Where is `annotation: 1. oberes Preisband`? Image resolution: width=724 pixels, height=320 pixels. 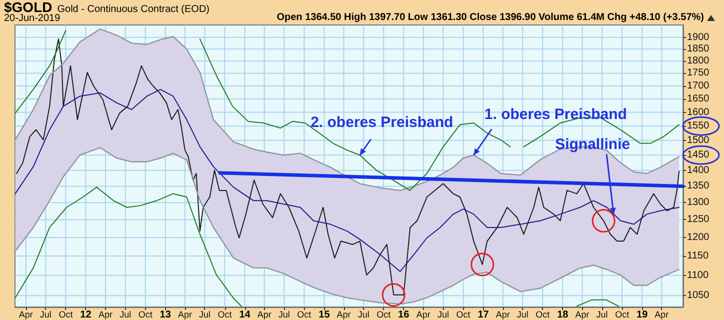 annotation: 1. oberes Preisband is located at coordinates (555, 115).